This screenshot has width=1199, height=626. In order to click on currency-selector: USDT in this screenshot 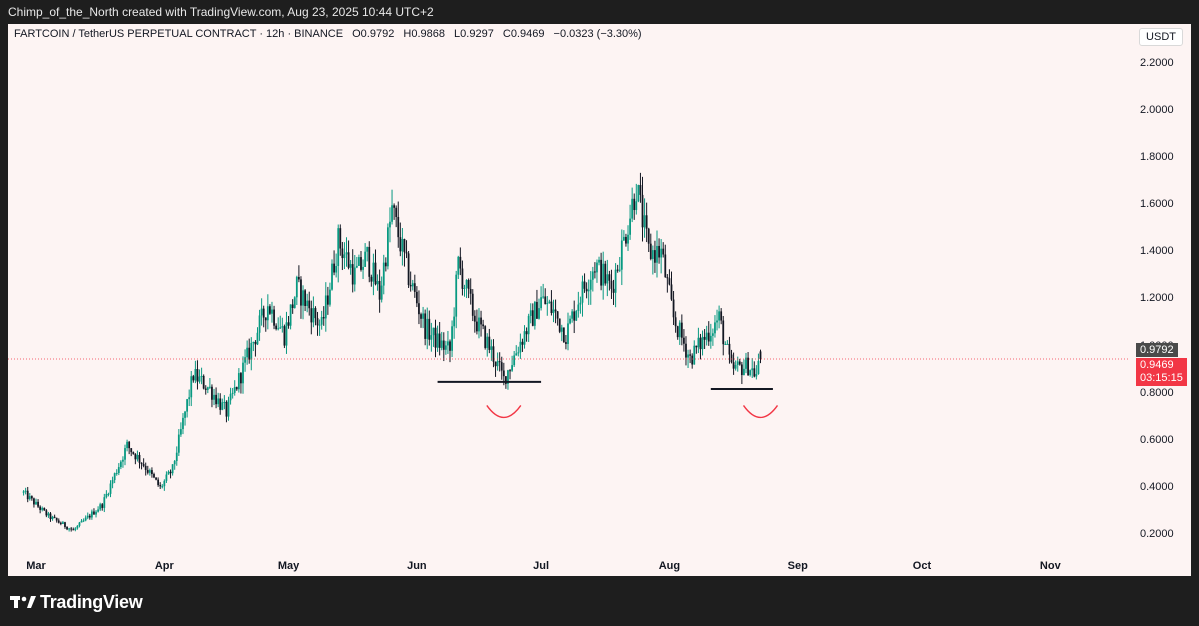, I will do `click(1161, 37)`.